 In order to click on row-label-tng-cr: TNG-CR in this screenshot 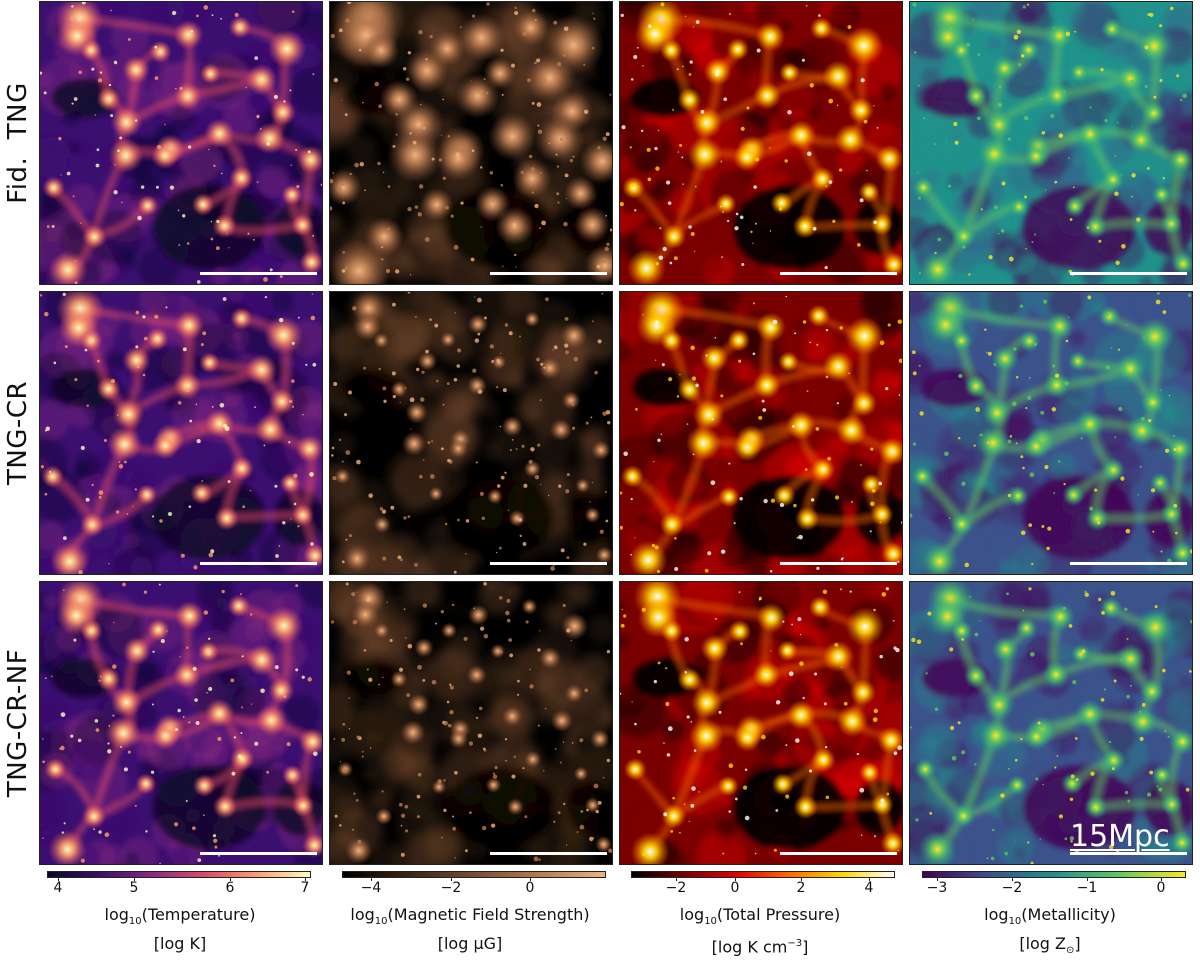, I will do `click(18, 432)`.